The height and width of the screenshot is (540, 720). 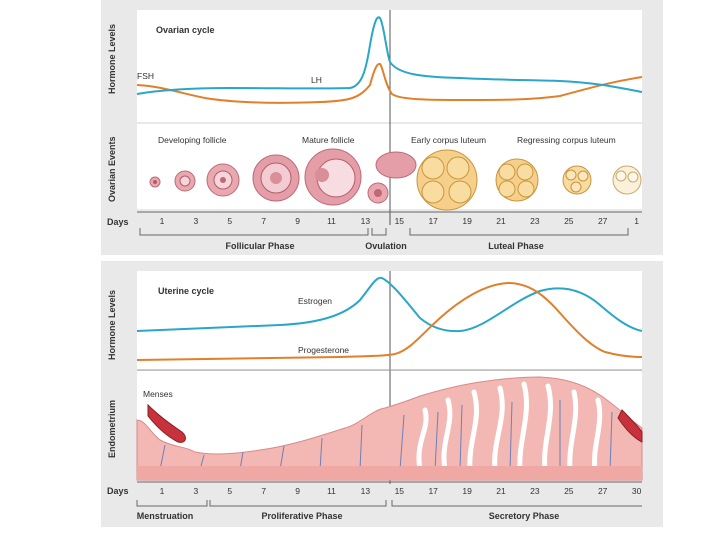 What do you see at coordinates (389, 55) in the screenshot?
I see `lh-curve` at bounding box center [389, 55].